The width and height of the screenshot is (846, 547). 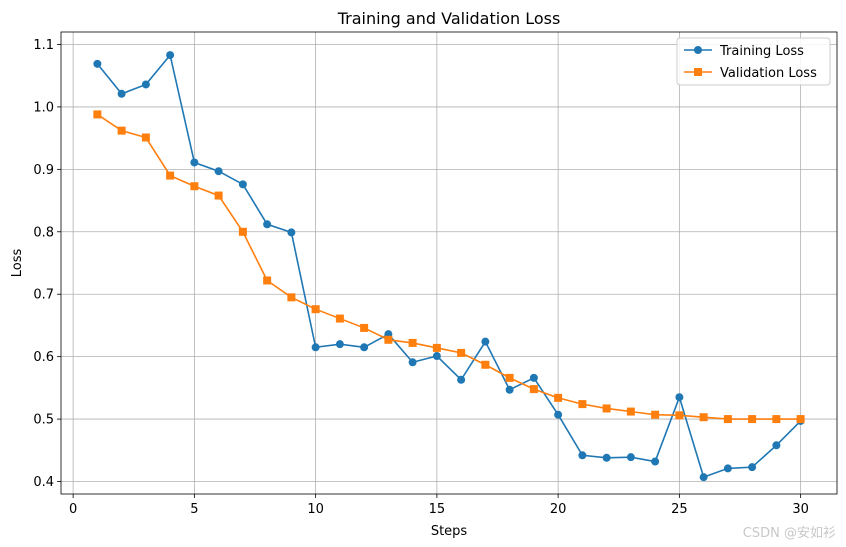 What do you see at coordinates (315, 509) in the screenshot?
I see `x-tick-label: 10` at bounding box center [315, 509].